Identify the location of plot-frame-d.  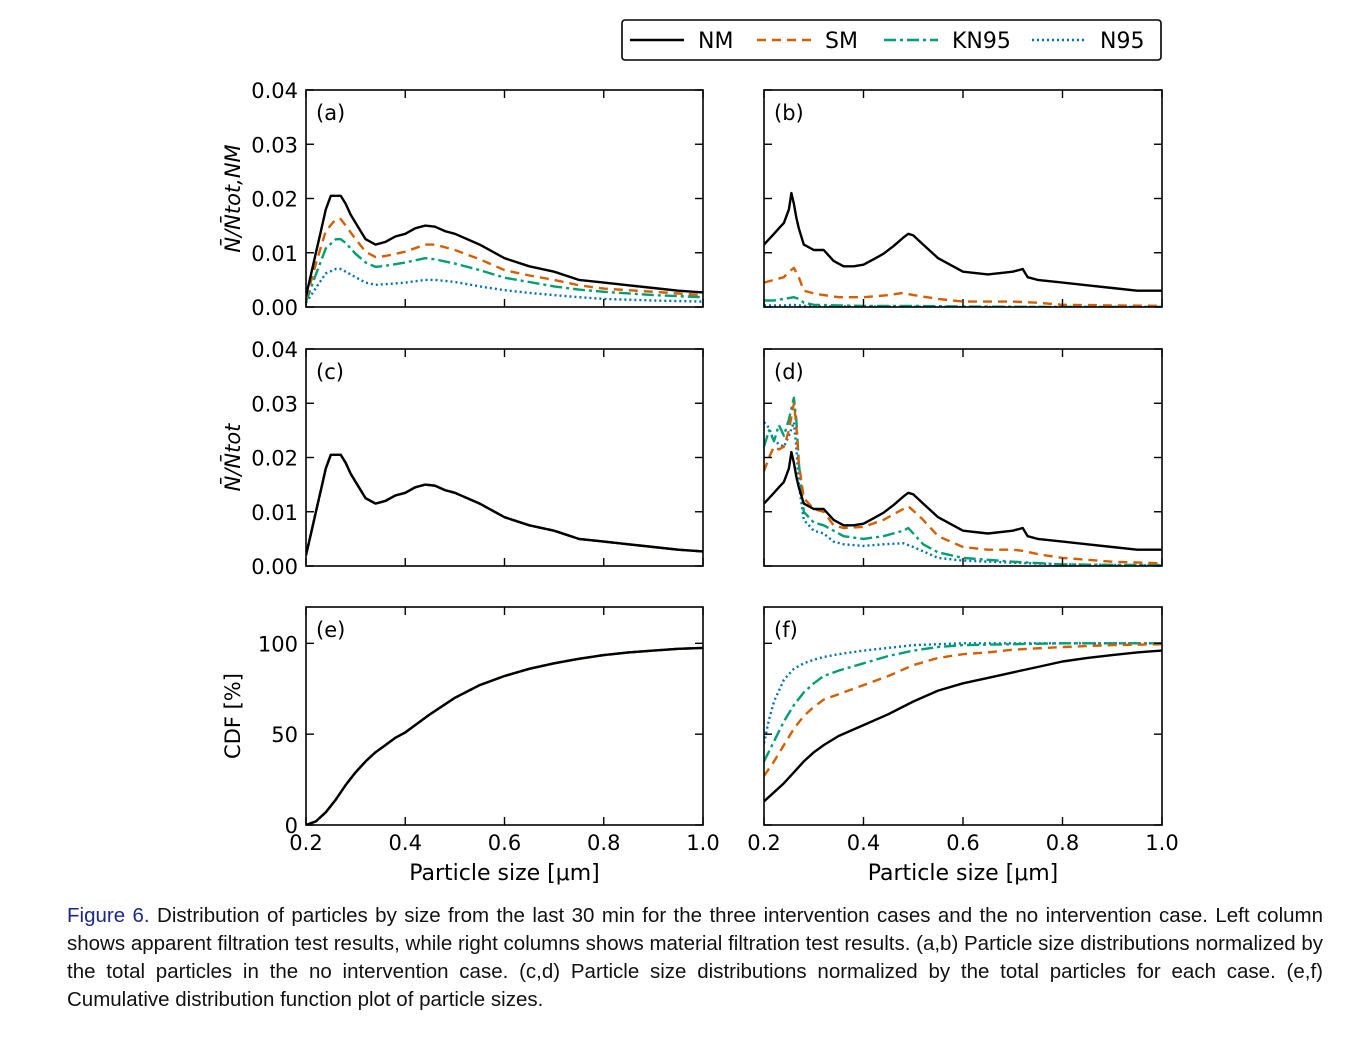
(963, 457).